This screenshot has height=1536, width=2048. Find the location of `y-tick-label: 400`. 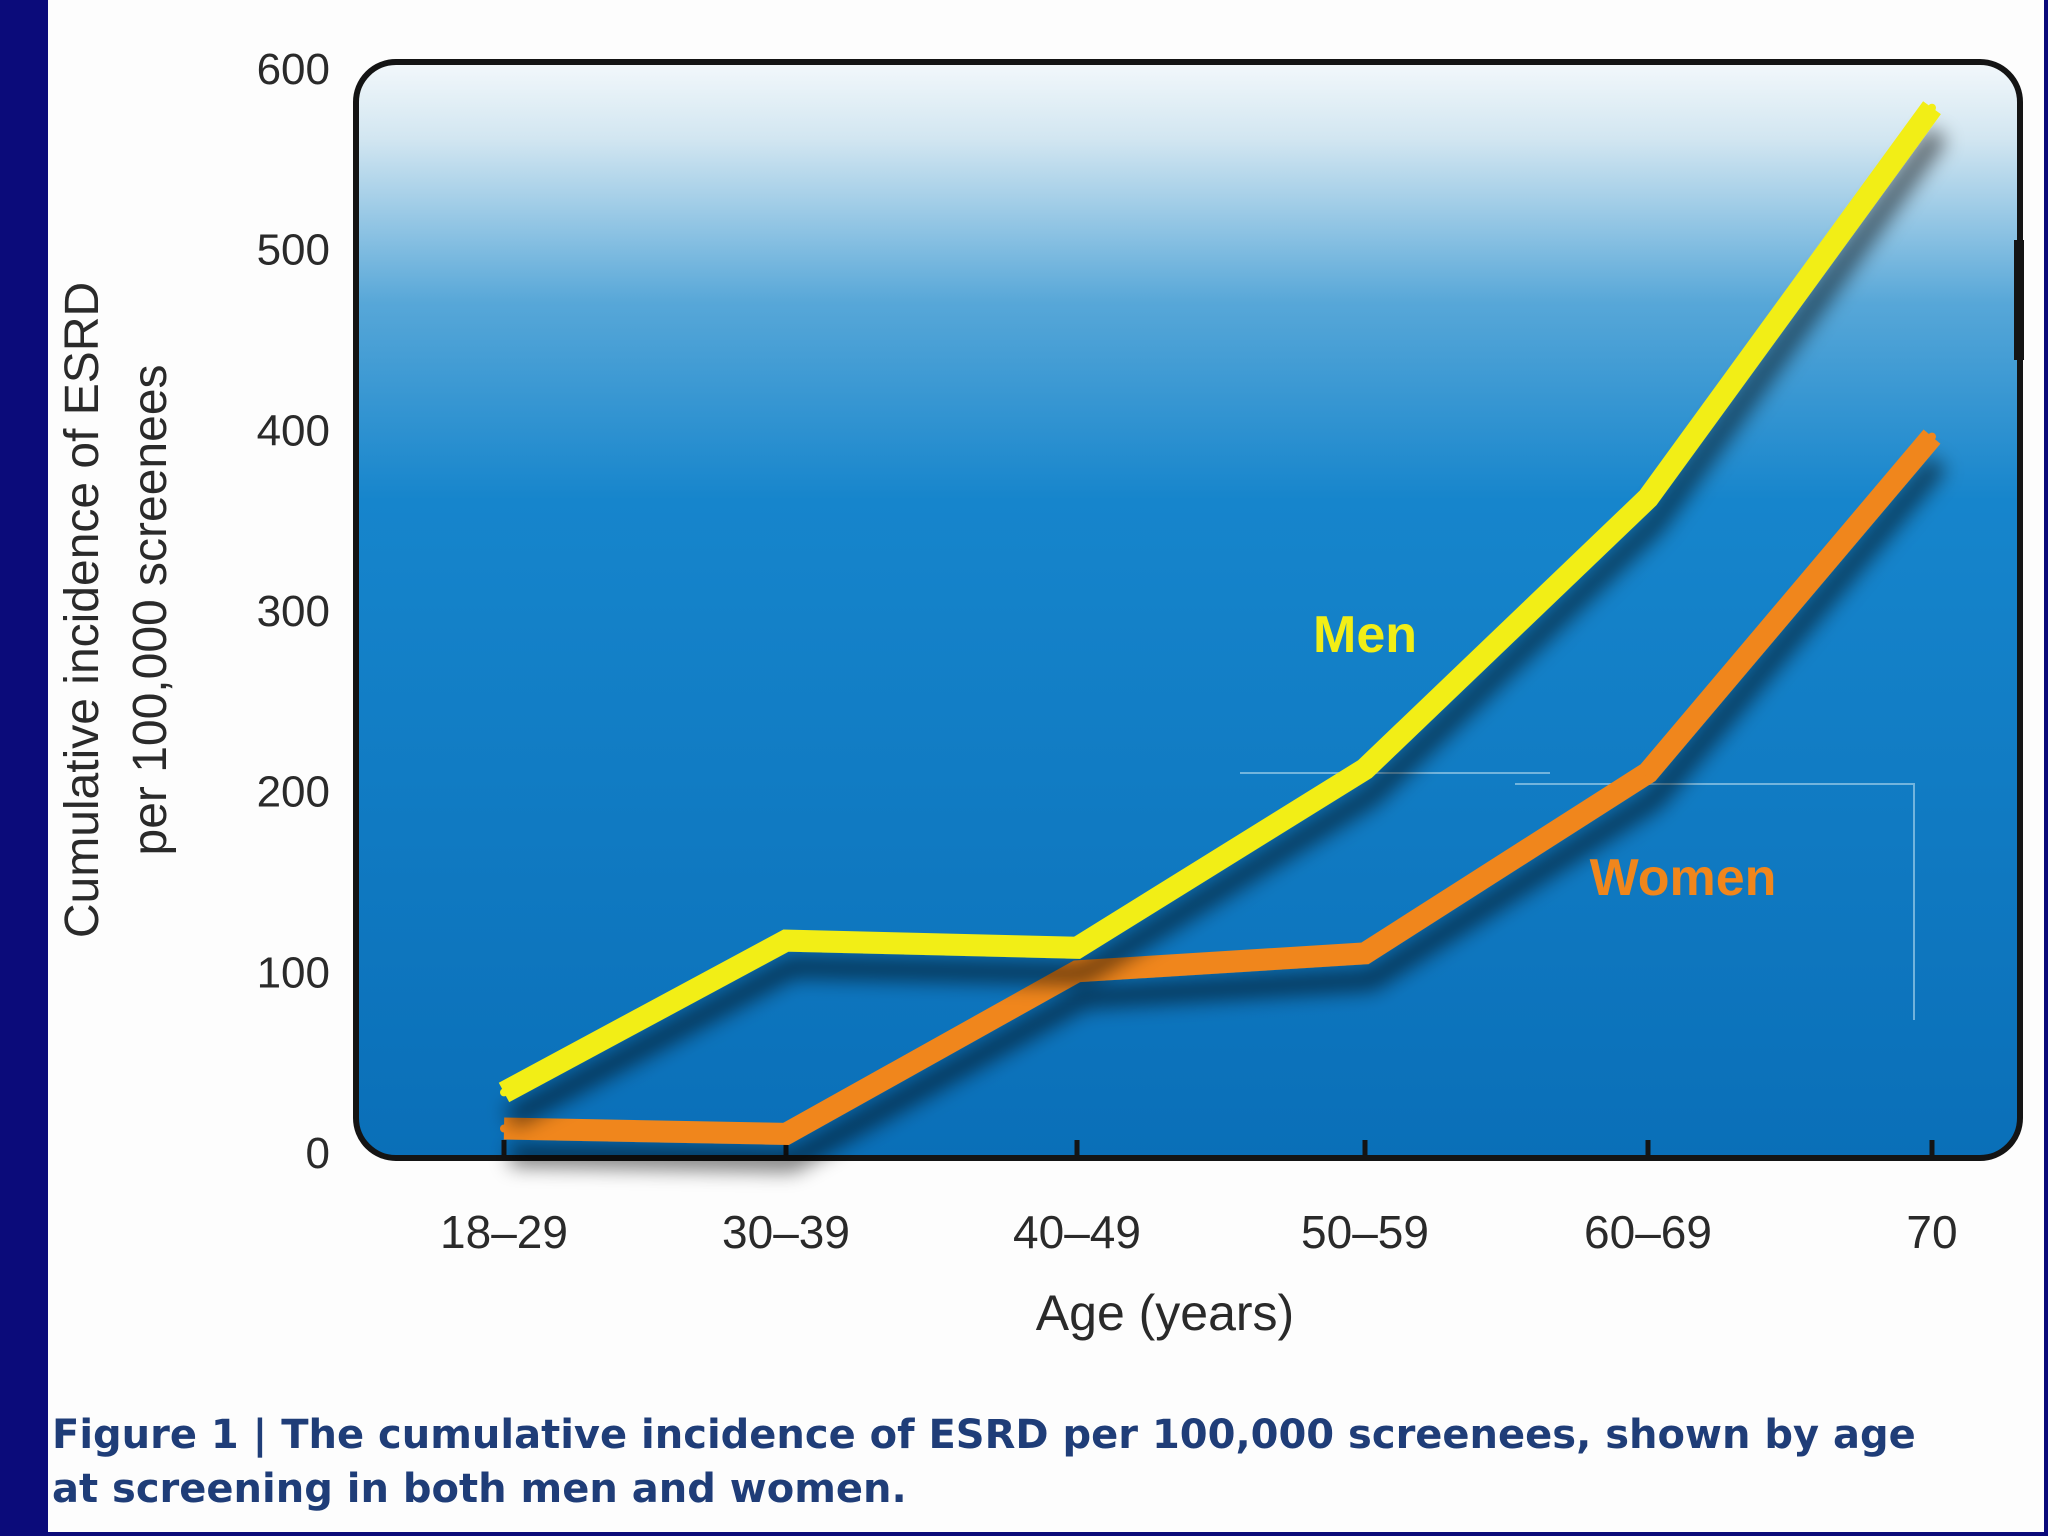

y-tick-label: 400 is located at coordinates (293, 430).